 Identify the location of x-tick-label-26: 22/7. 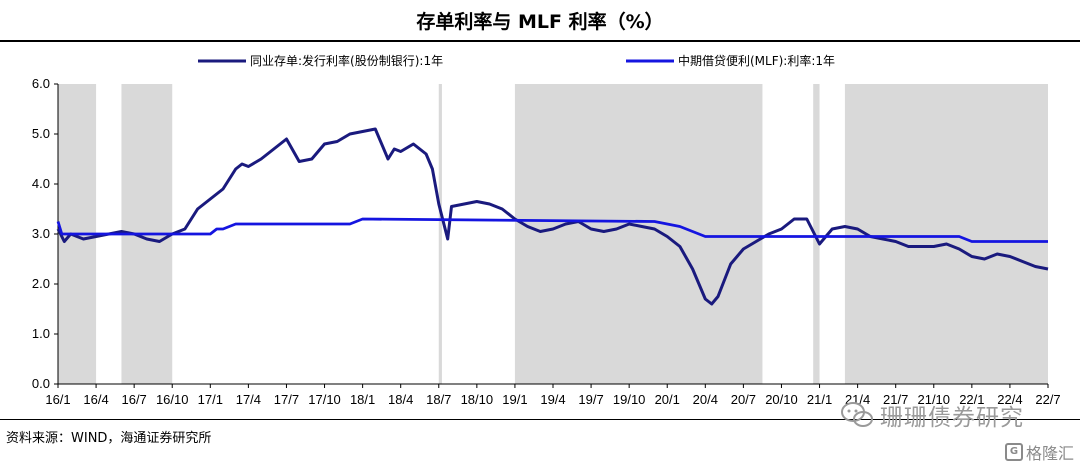
(1047, 399).